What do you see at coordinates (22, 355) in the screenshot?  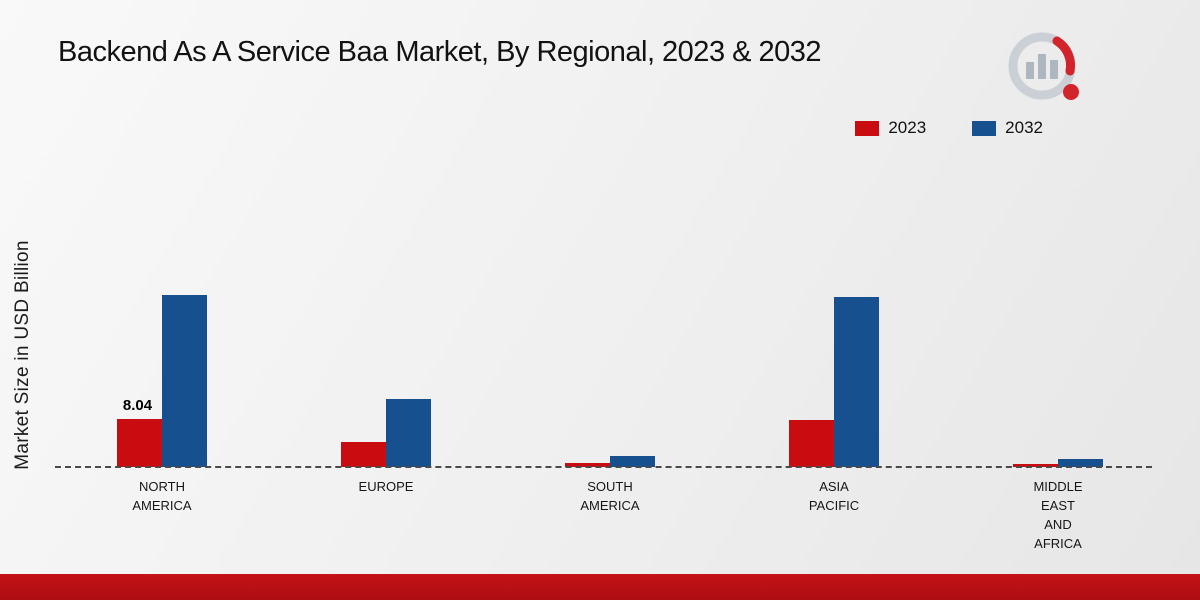 I see `y-axis-title: Market Size in USD Billion` at bounding box center [22, 355].